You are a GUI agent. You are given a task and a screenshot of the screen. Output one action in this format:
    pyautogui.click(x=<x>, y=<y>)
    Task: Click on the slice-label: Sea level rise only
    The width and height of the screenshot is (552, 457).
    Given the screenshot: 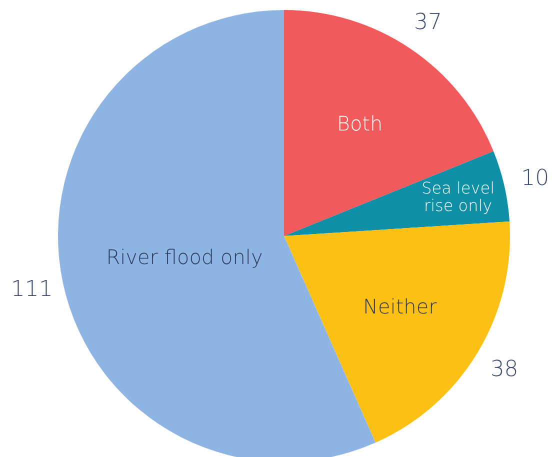 What is the action you would take?
    pyautogui.click(x=458, y=196)
    